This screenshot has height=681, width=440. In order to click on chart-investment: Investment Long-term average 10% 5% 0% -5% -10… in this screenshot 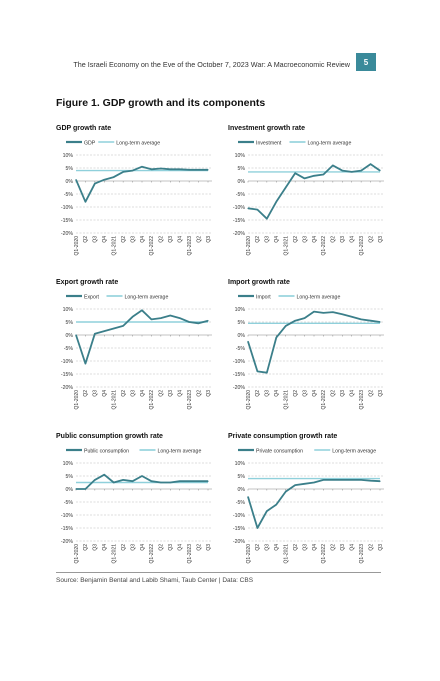, I will do `click(308, 198)`.